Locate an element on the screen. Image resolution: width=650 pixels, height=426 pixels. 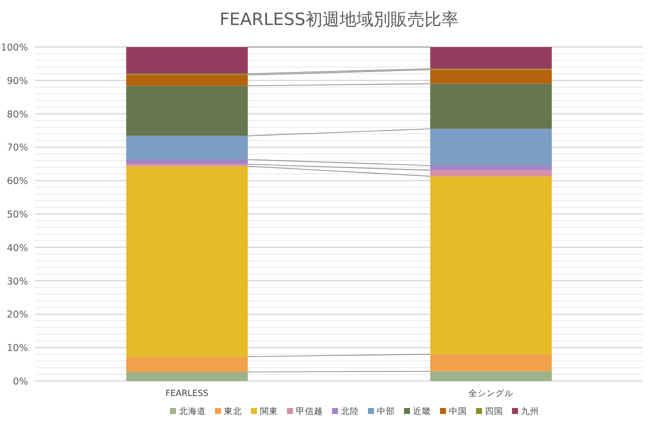
legend-label: 関東 is located at coordinates (269, 411).